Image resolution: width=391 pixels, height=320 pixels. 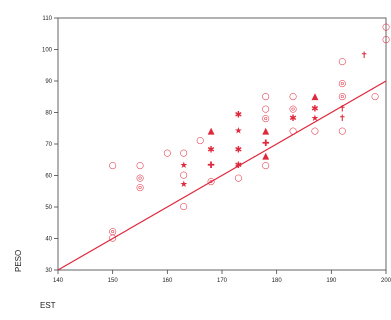 What do you see at coordinates (222, 277) in the screenshot?
I see `x-axis: 140 150 160 170 180 190 200` at bounding box center [222, 277].